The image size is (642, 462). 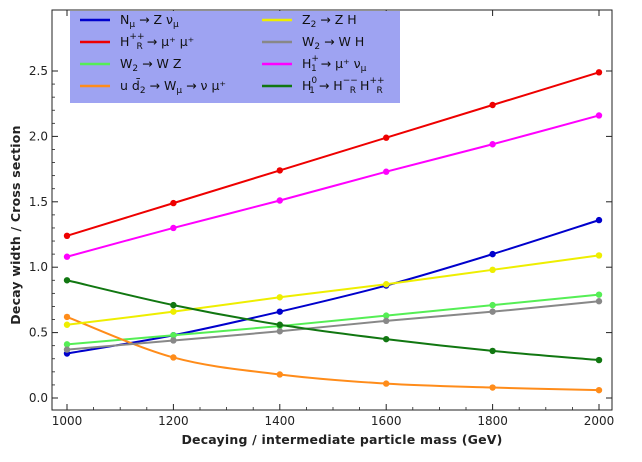 What do you see at coordinates (599, 421) in the screenshot?
I see `x-tick-label: 2000` at bounding box center [599, 421].